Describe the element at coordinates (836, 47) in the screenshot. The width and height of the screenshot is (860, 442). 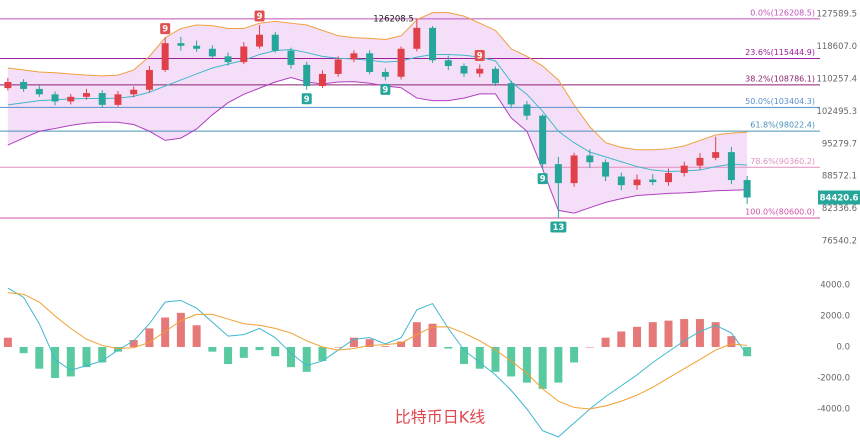
I see `y-tick-label: 118607.0` at that location.